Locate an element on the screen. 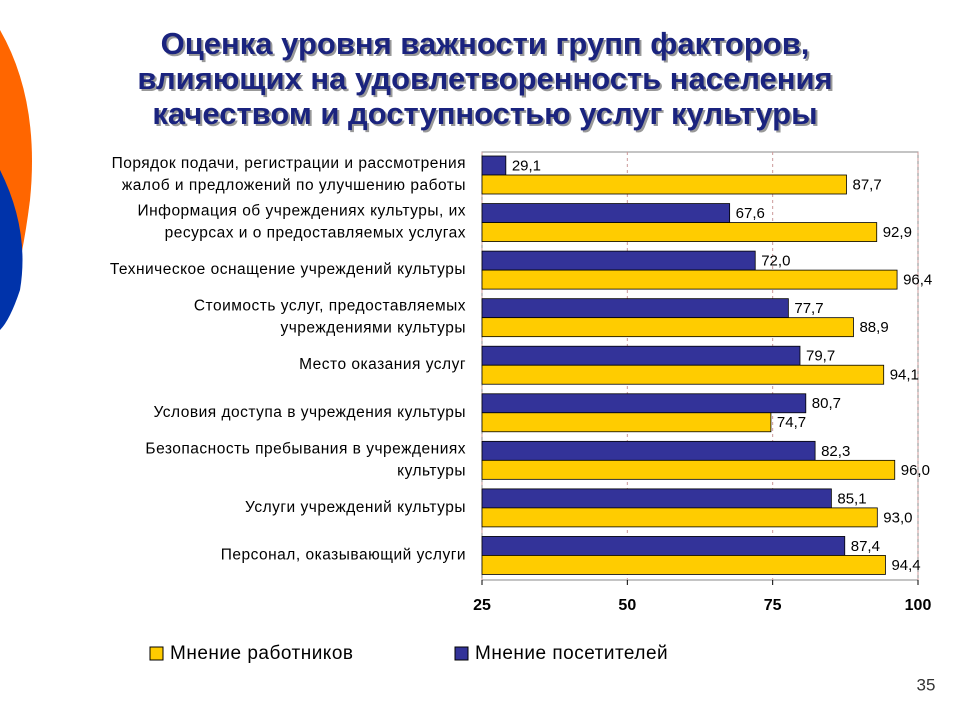 This screenshot has height=720, width=960. value-label: 94,1 is located at coordinates (904, 375).